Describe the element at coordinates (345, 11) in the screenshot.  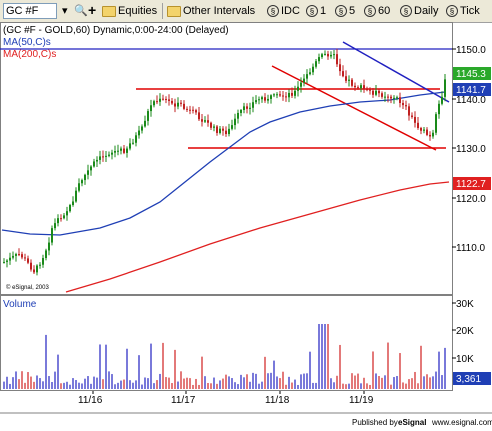
I see `interval-5-button: § 5` at that location.